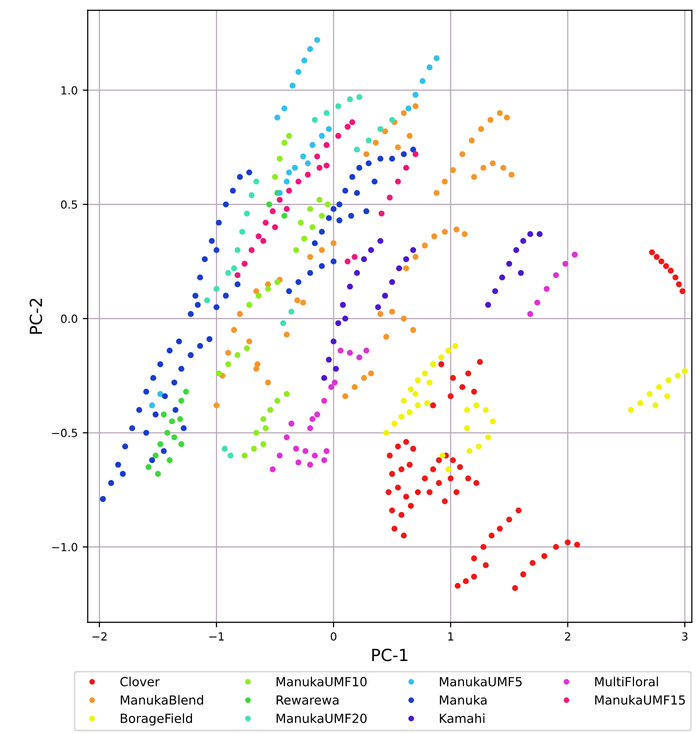 Image resolution: width=696 pixels, height=733 pixels. What do you see at coordinates (640, 700) in the screenshot?
I see `legend-label: ManukaUMF15` at bounding box center [640, 700].